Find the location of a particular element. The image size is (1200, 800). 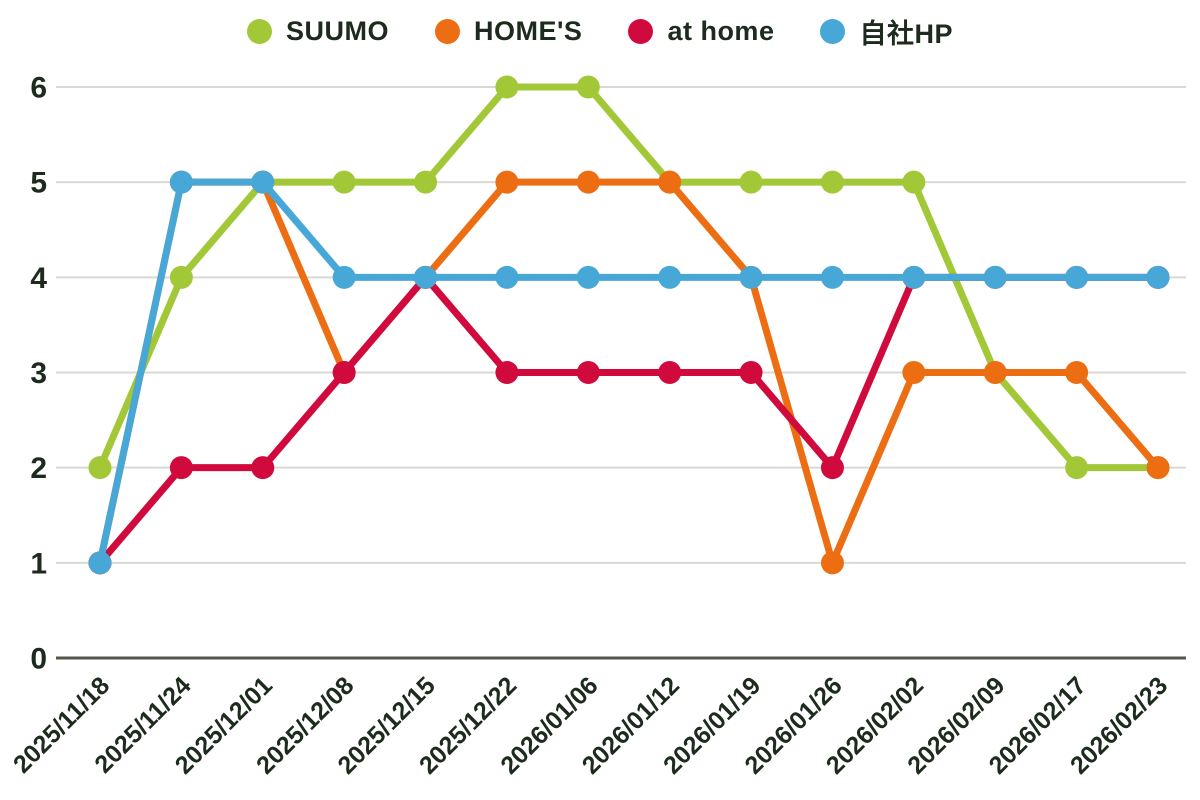

legend-dot-homes-icon is located at coordinates (447, 31).